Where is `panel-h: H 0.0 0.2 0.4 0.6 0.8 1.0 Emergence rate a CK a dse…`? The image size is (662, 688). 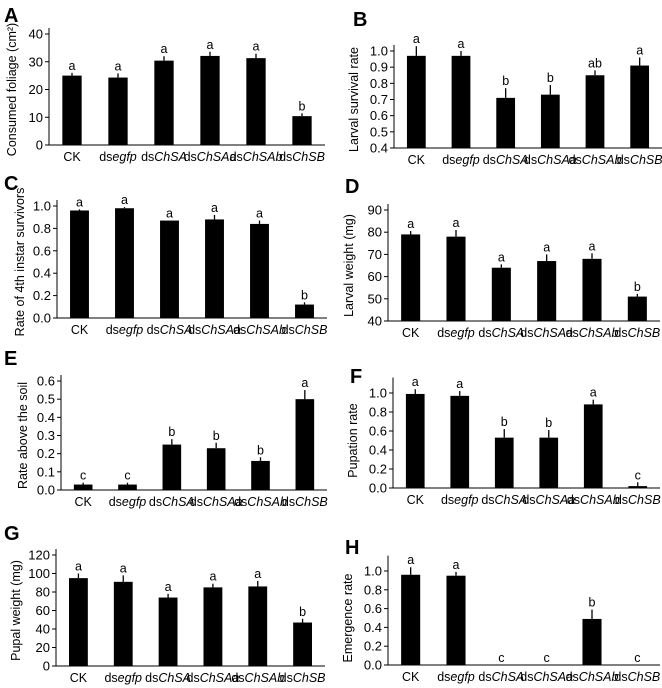 panel-h: H 0.0 0.2 0.4 0.6 0.8 1.0 Emergence rate a CK a dse… is located at coordinates (500, 610).